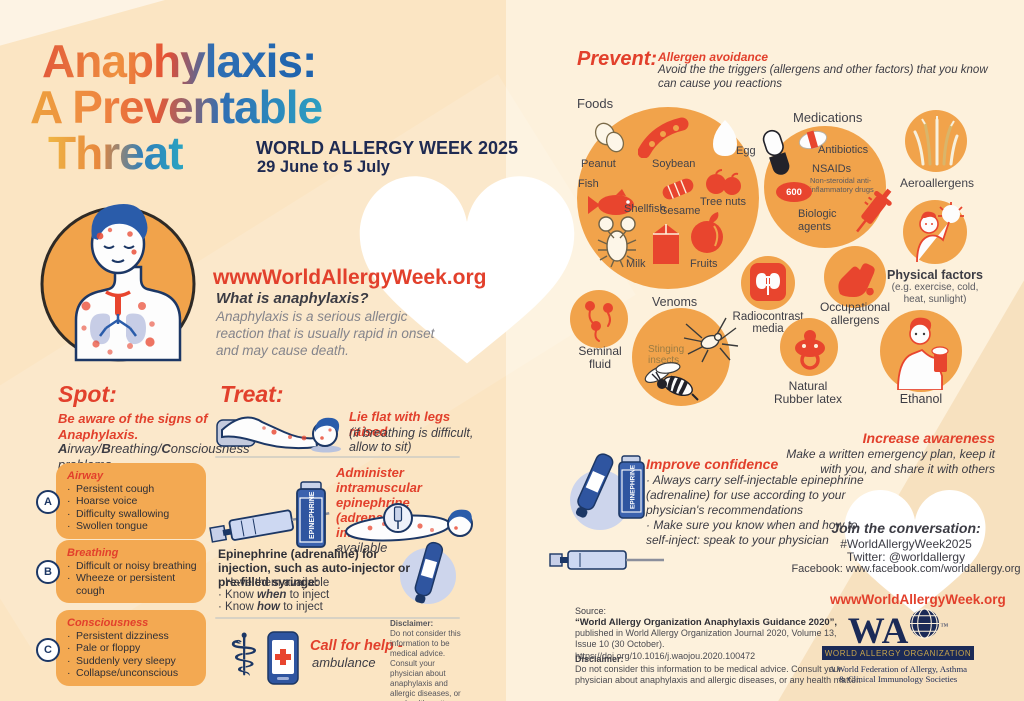 The image size is (1024, 701). What do you see at coordinates (93, 553) in the screenshot?
I see `sign-box-title: Breathing` at bounding box center [93, 553].